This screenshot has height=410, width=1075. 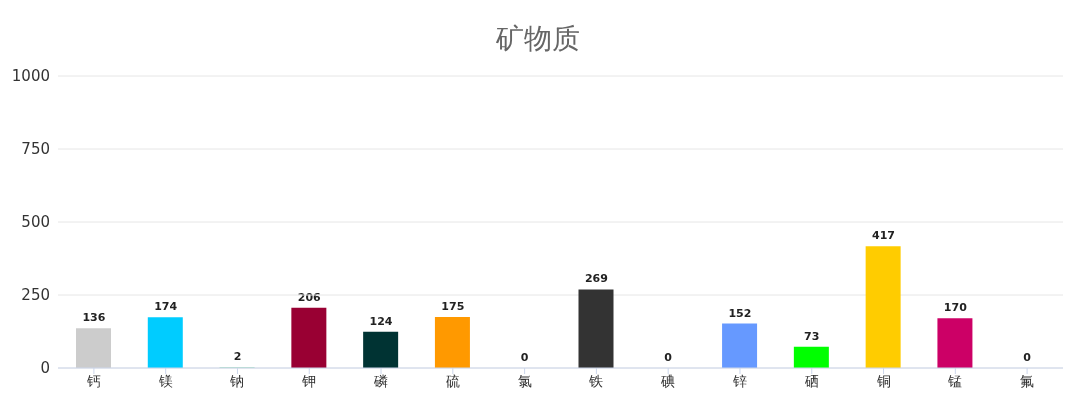 I want to click on data-label: 175, so click(x=453, y=306).